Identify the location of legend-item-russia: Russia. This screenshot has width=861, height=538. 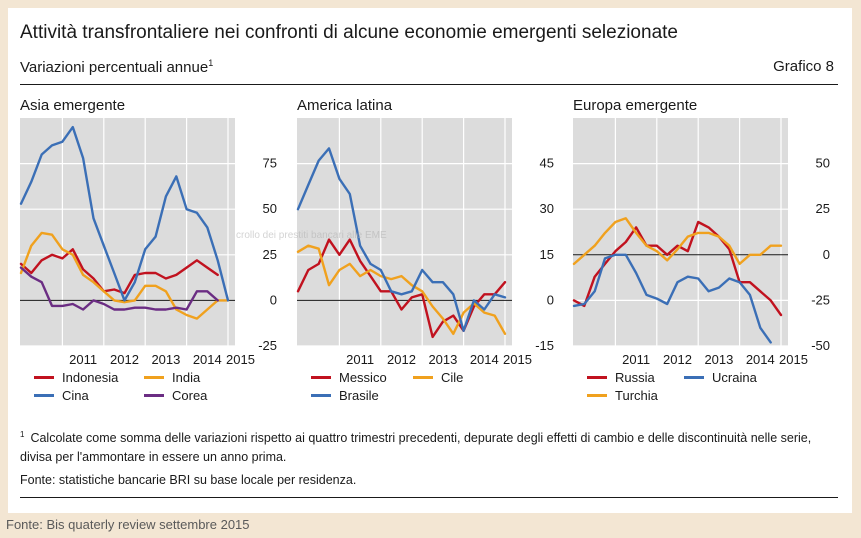
(621, 377).